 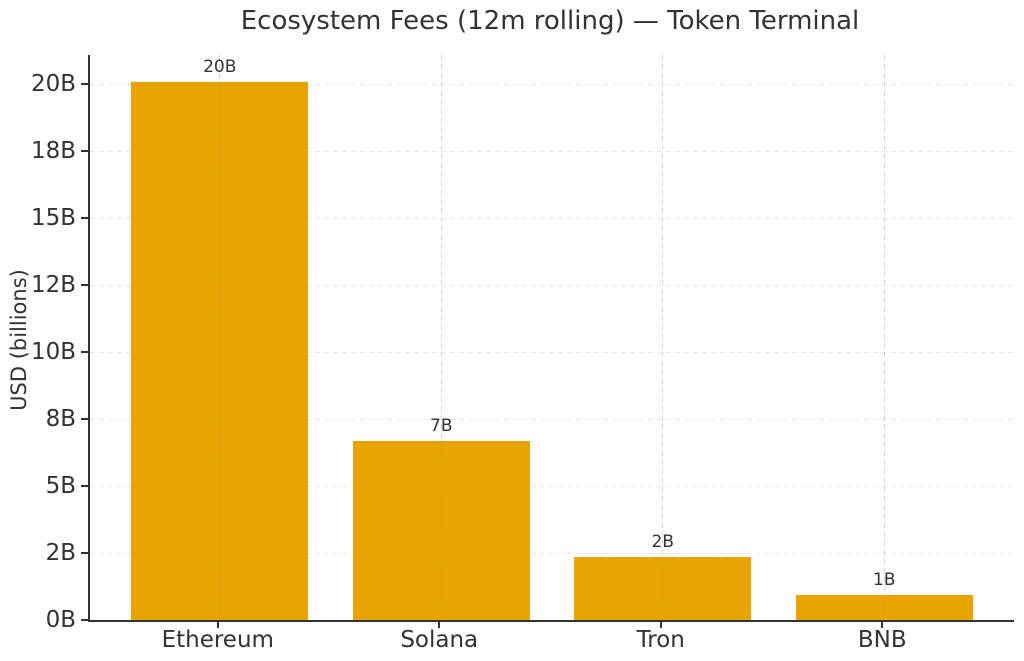 I want to click on bar-value-label: 2B, so click(x=662, y=542).